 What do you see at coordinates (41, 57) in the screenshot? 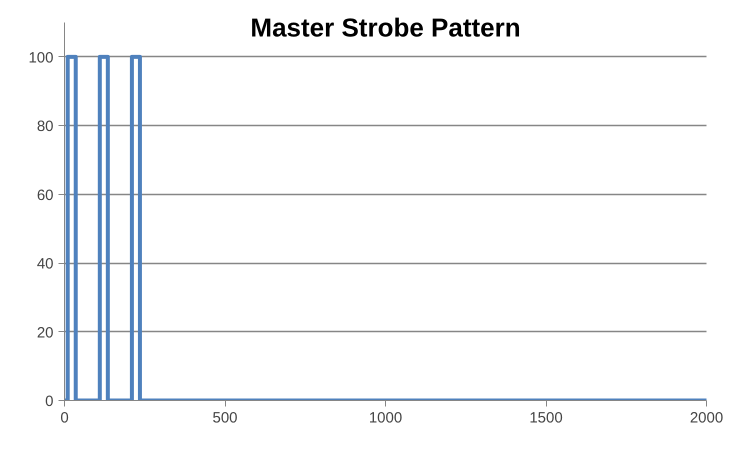
I see `y-tick-label: 100` at bounding box center [41, 57].